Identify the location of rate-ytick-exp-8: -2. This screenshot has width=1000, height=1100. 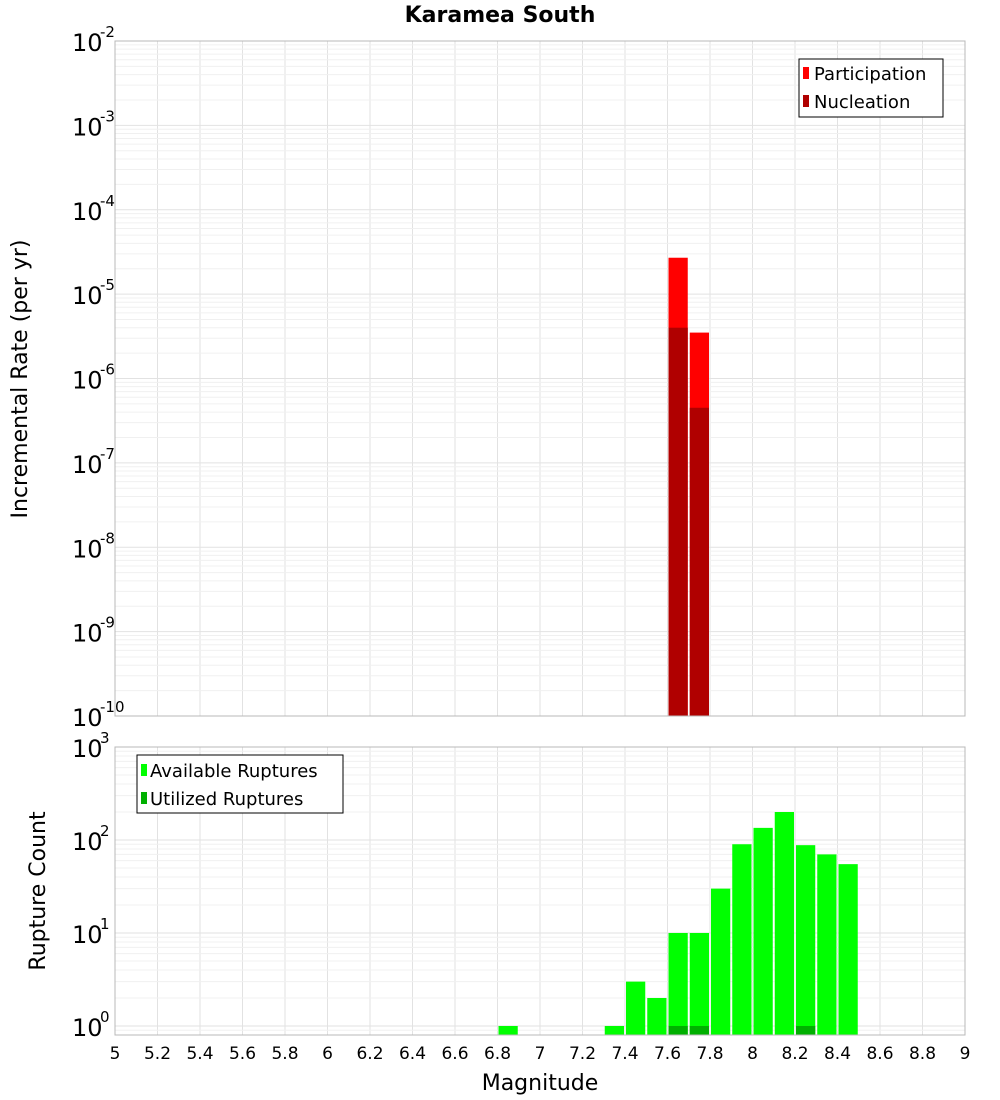
(107, 32).